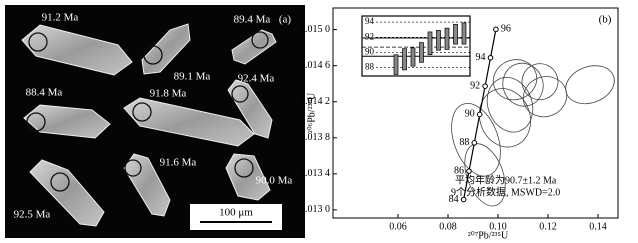 The width and height of the screenshot is (638, 243). I want to click on x-tick-label: 0.14, so click(598, 226).